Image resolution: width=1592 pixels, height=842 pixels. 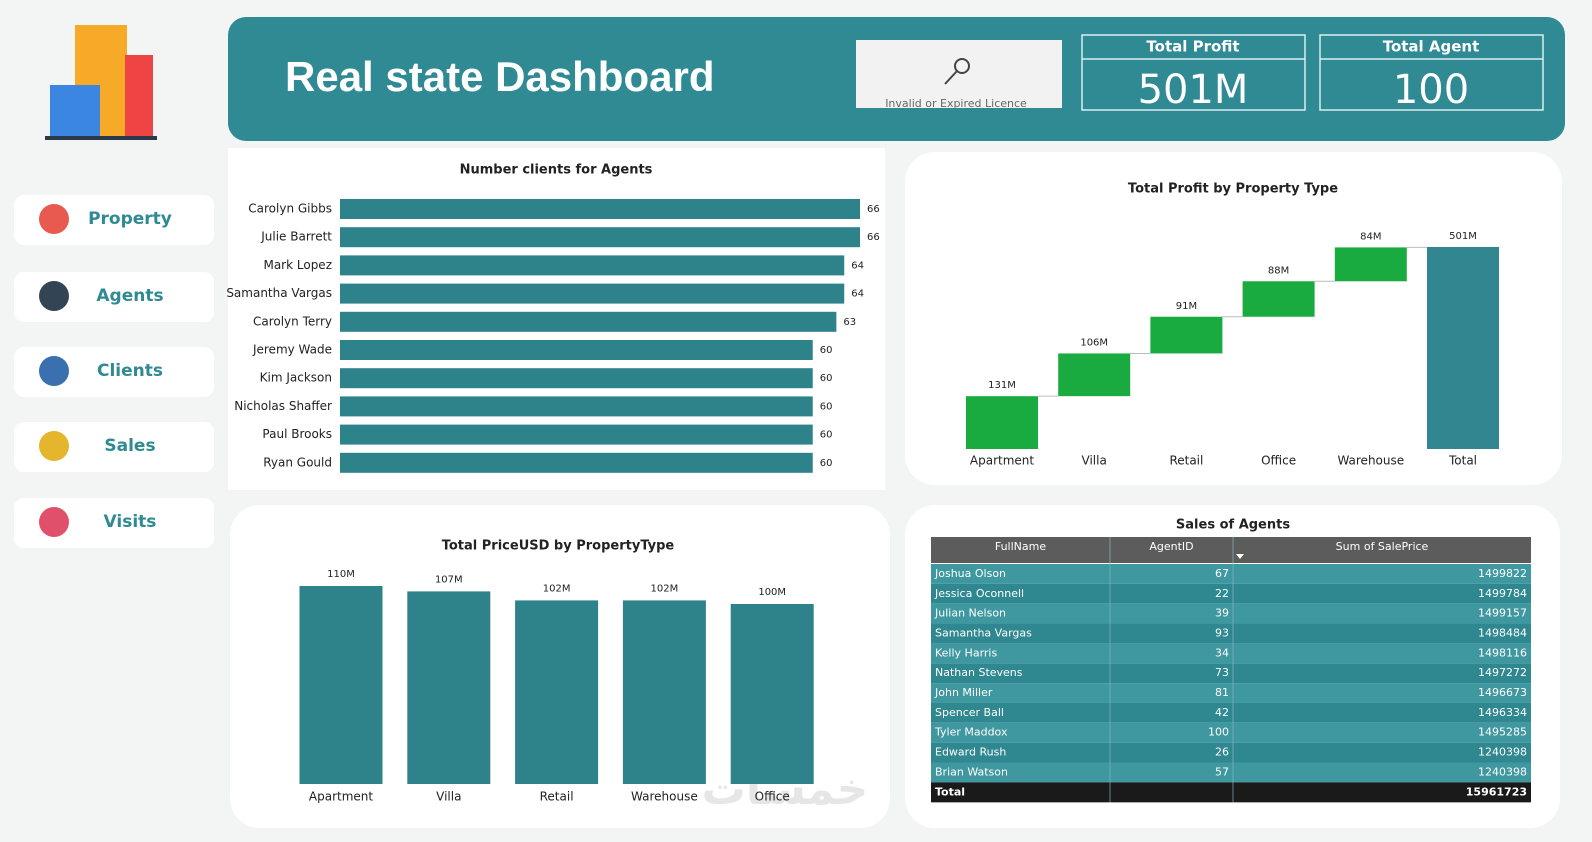 I want to click on table-total-row, so click(x=1231, y=792).